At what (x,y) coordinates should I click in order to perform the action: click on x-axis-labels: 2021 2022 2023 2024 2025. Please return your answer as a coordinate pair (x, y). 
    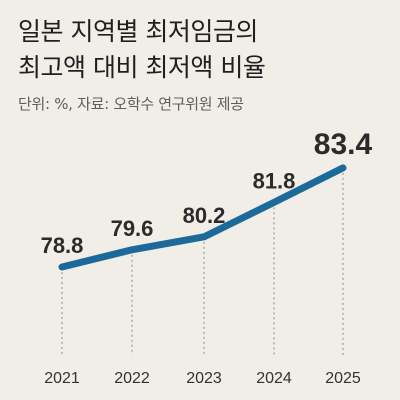
    Looking at the image, I should click on (202, 378).